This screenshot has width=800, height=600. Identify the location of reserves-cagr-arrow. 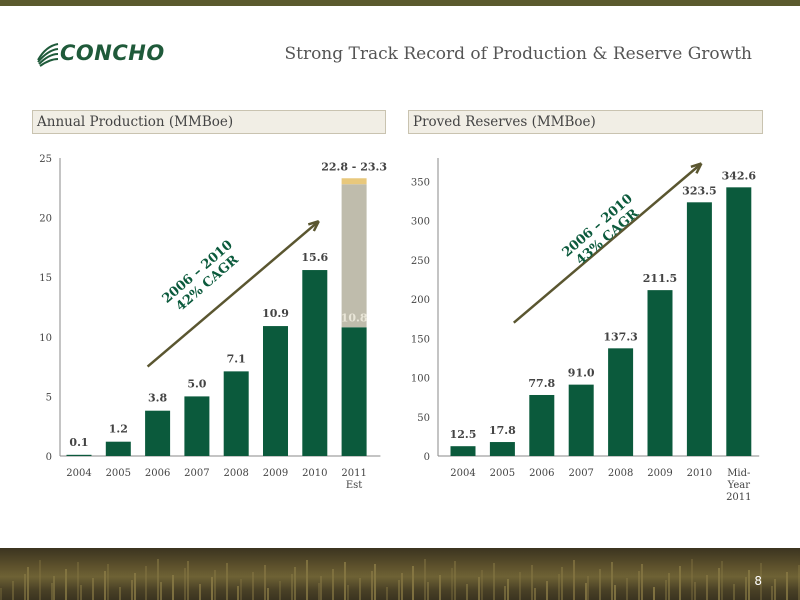
(607, 243).